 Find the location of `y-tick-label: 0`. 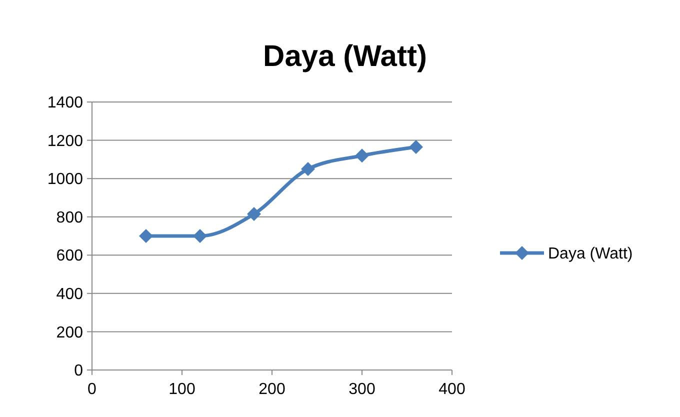

y-tick-label: 0 is located at coordinates (79, 371).